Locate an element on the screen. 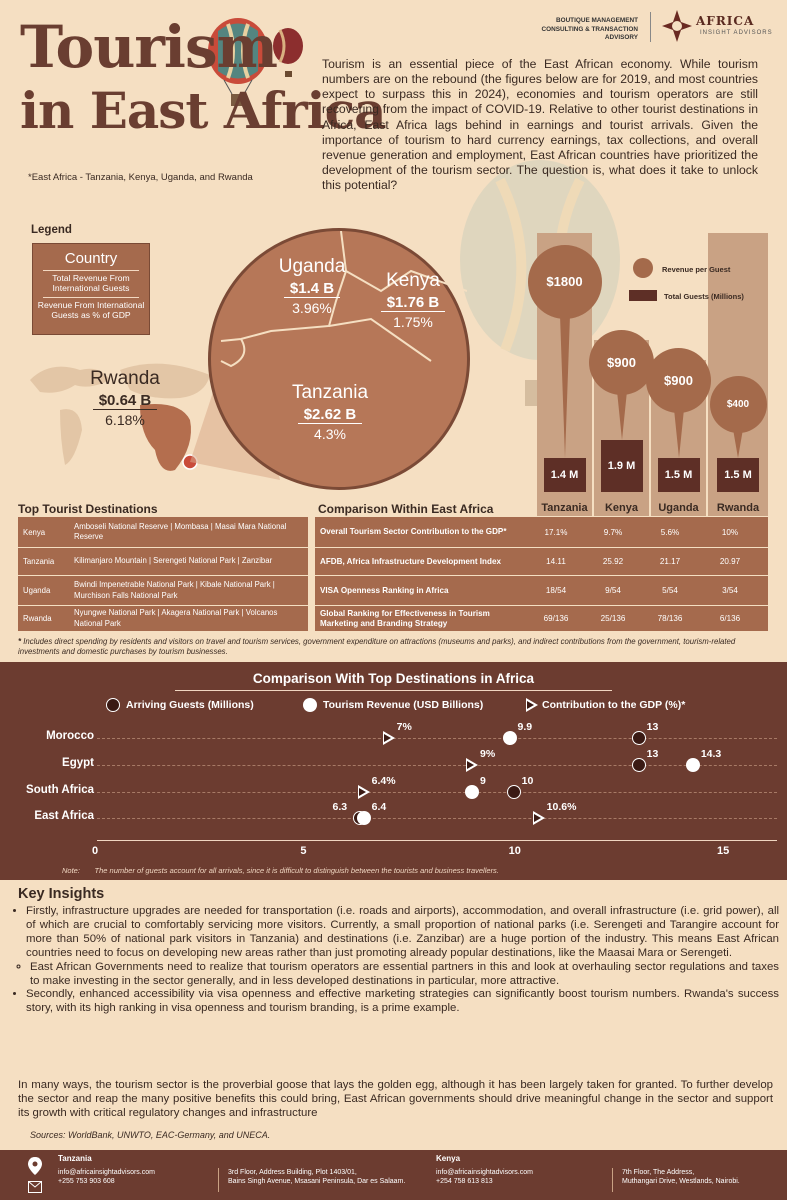 This screenshot has width=787, height=1200. destinations-title: Top Tourist Destinations is located at coordinates (88, 509).